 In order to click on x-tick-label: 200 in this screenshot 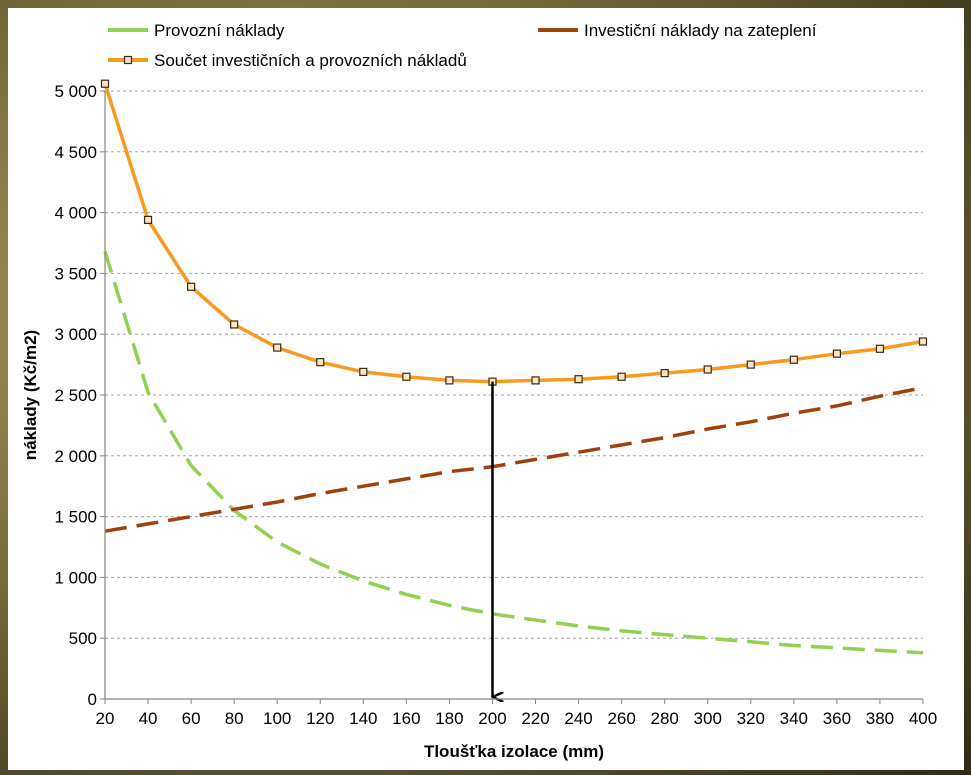, I will do `click(492, 718)`.